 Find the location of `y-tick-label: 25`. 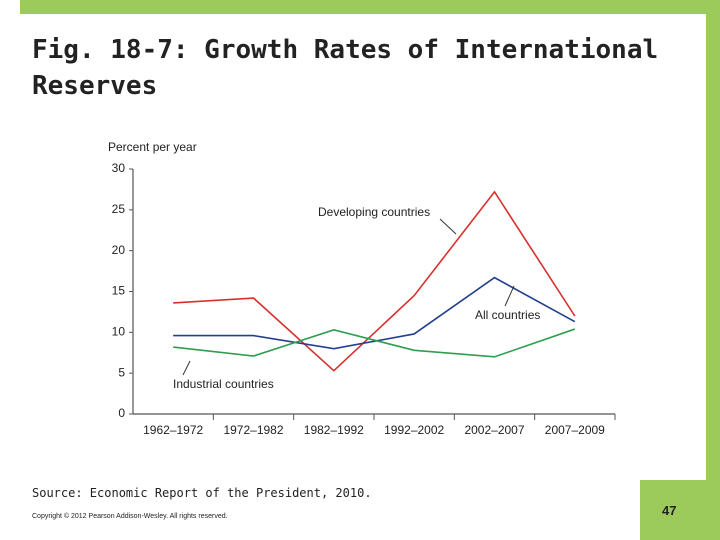

y-tick-label: 25 is located at coordinates (119, 209).